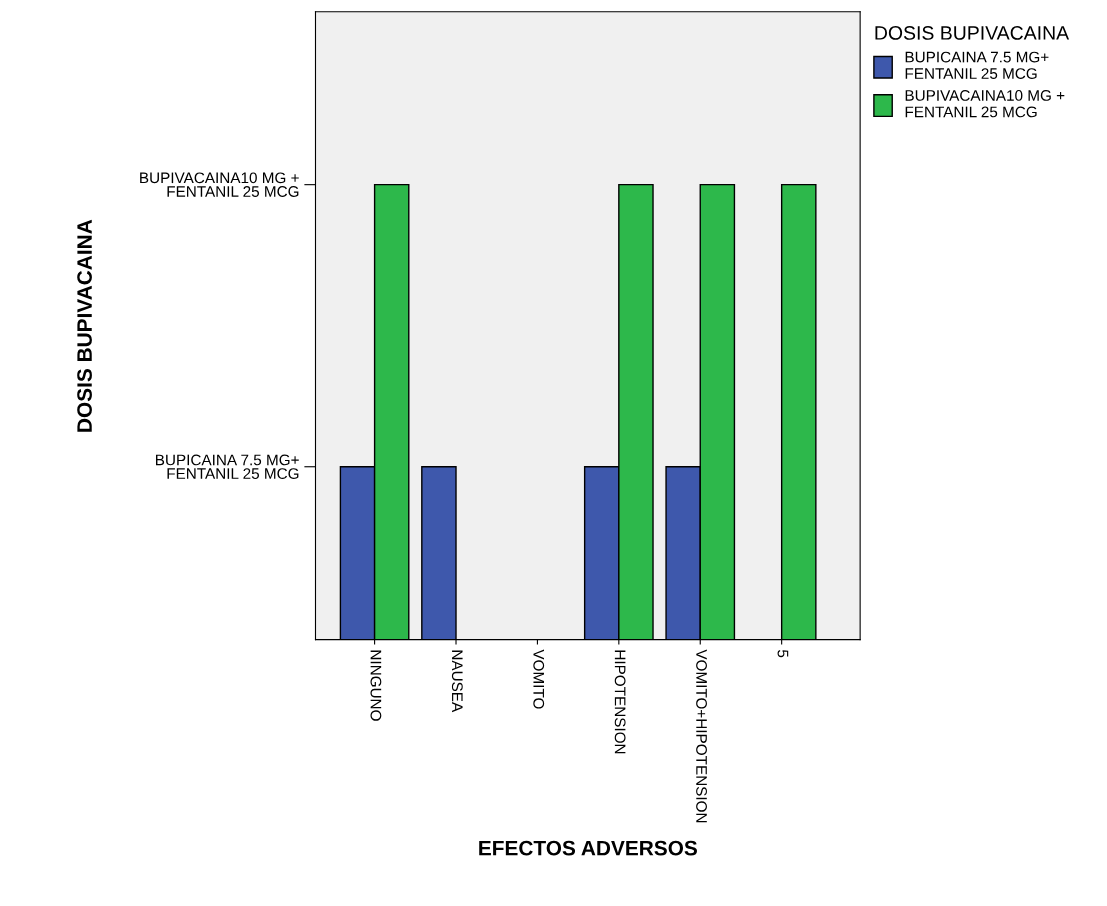  Describe the element at coordinates (219, 184) in the screenshot. I see `text: BUPIVACAINA10 MG + FENTANIL 25 MCG` at that location.